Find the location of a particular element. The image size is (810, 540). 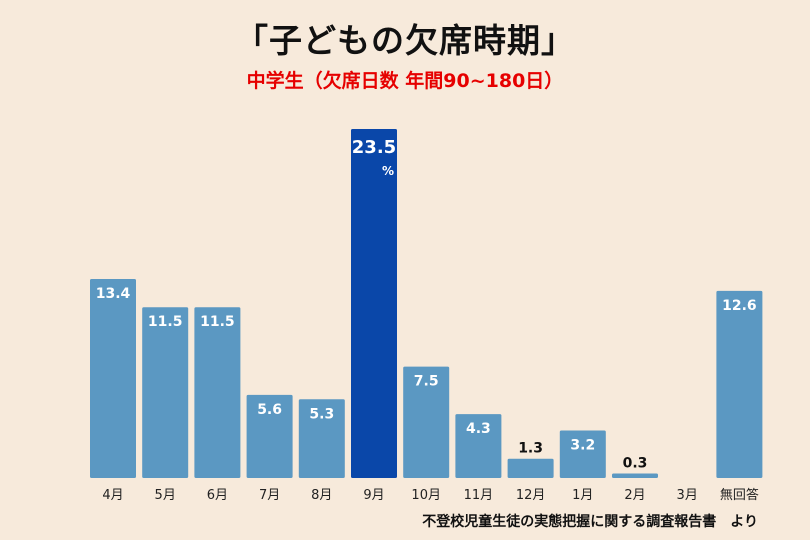

bar-value-label: 0.3 is located at coordinates (635, 464).